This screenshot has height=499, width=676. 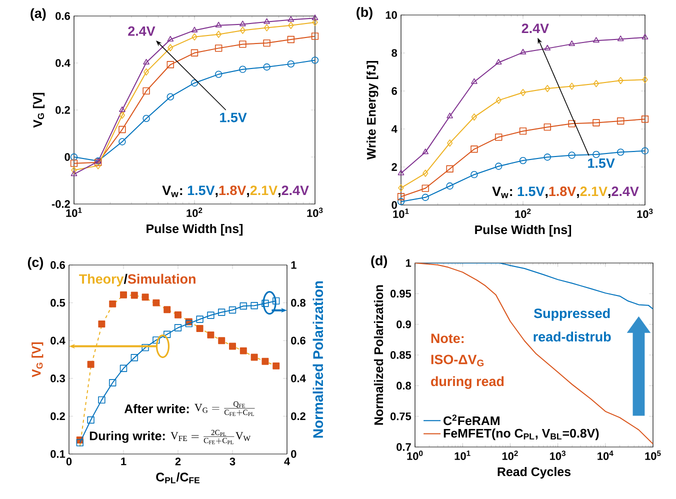 What do you see at coordinates (201, 191) in the screenshot?
I see `text: 1.5V` at bounding box center [201, 191].